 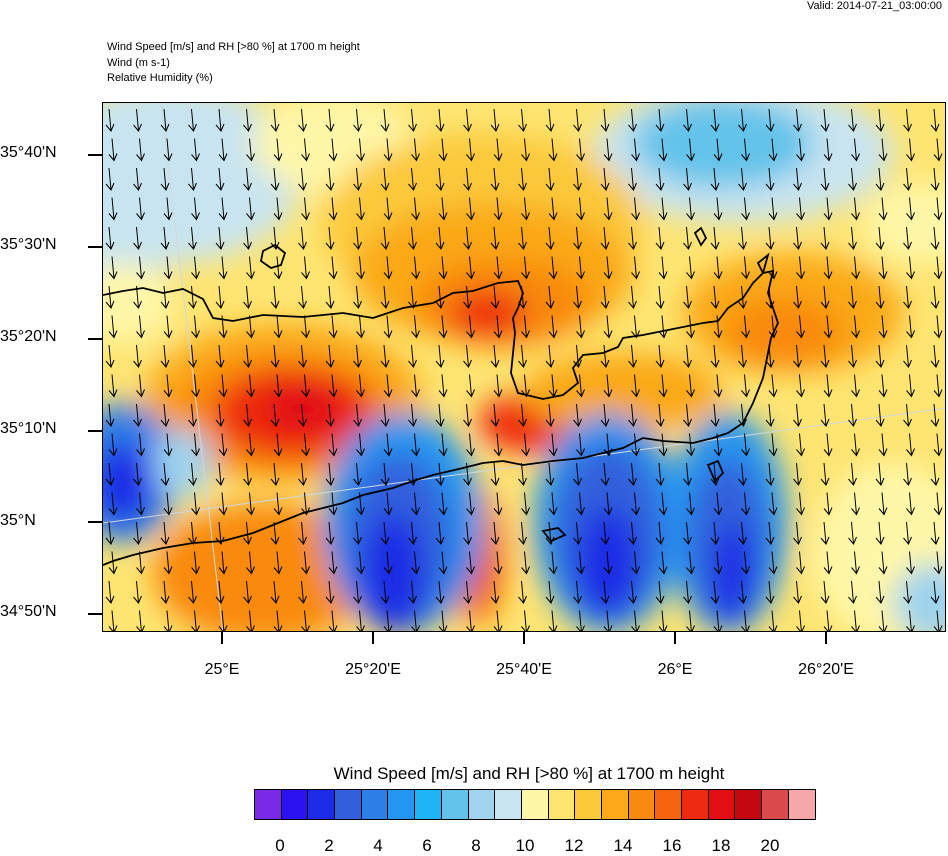 I want to click on colorbar-tick-label: 0, so click(x=280, y=845).